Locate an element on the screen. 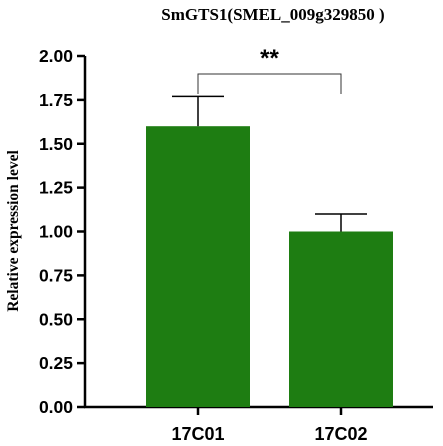  significance-annotation: ** is located at coordinates (269, 69).